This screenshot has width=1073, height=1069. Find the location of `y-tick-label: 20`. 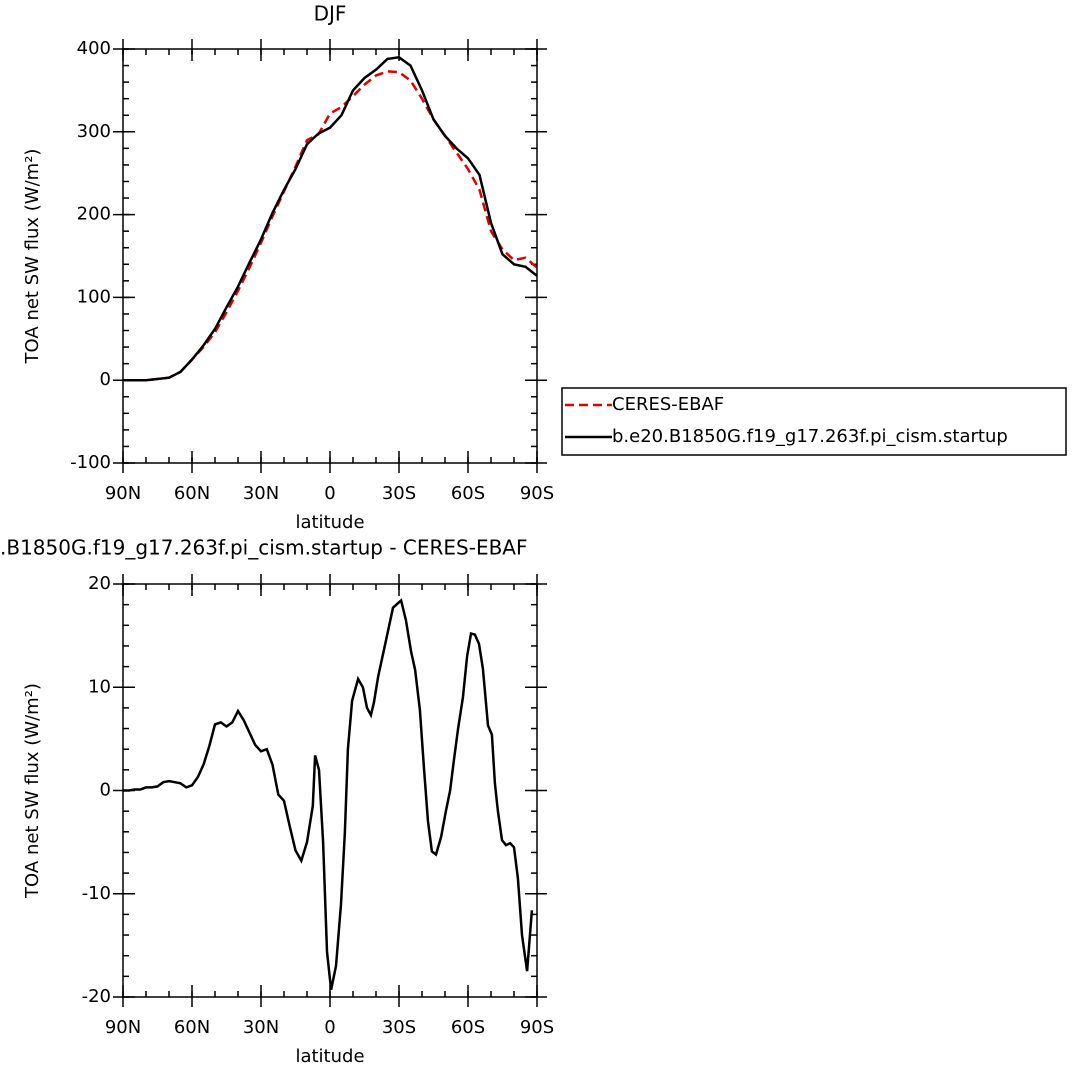

y-tick-label: 20 is located at coordinates (99, 583).